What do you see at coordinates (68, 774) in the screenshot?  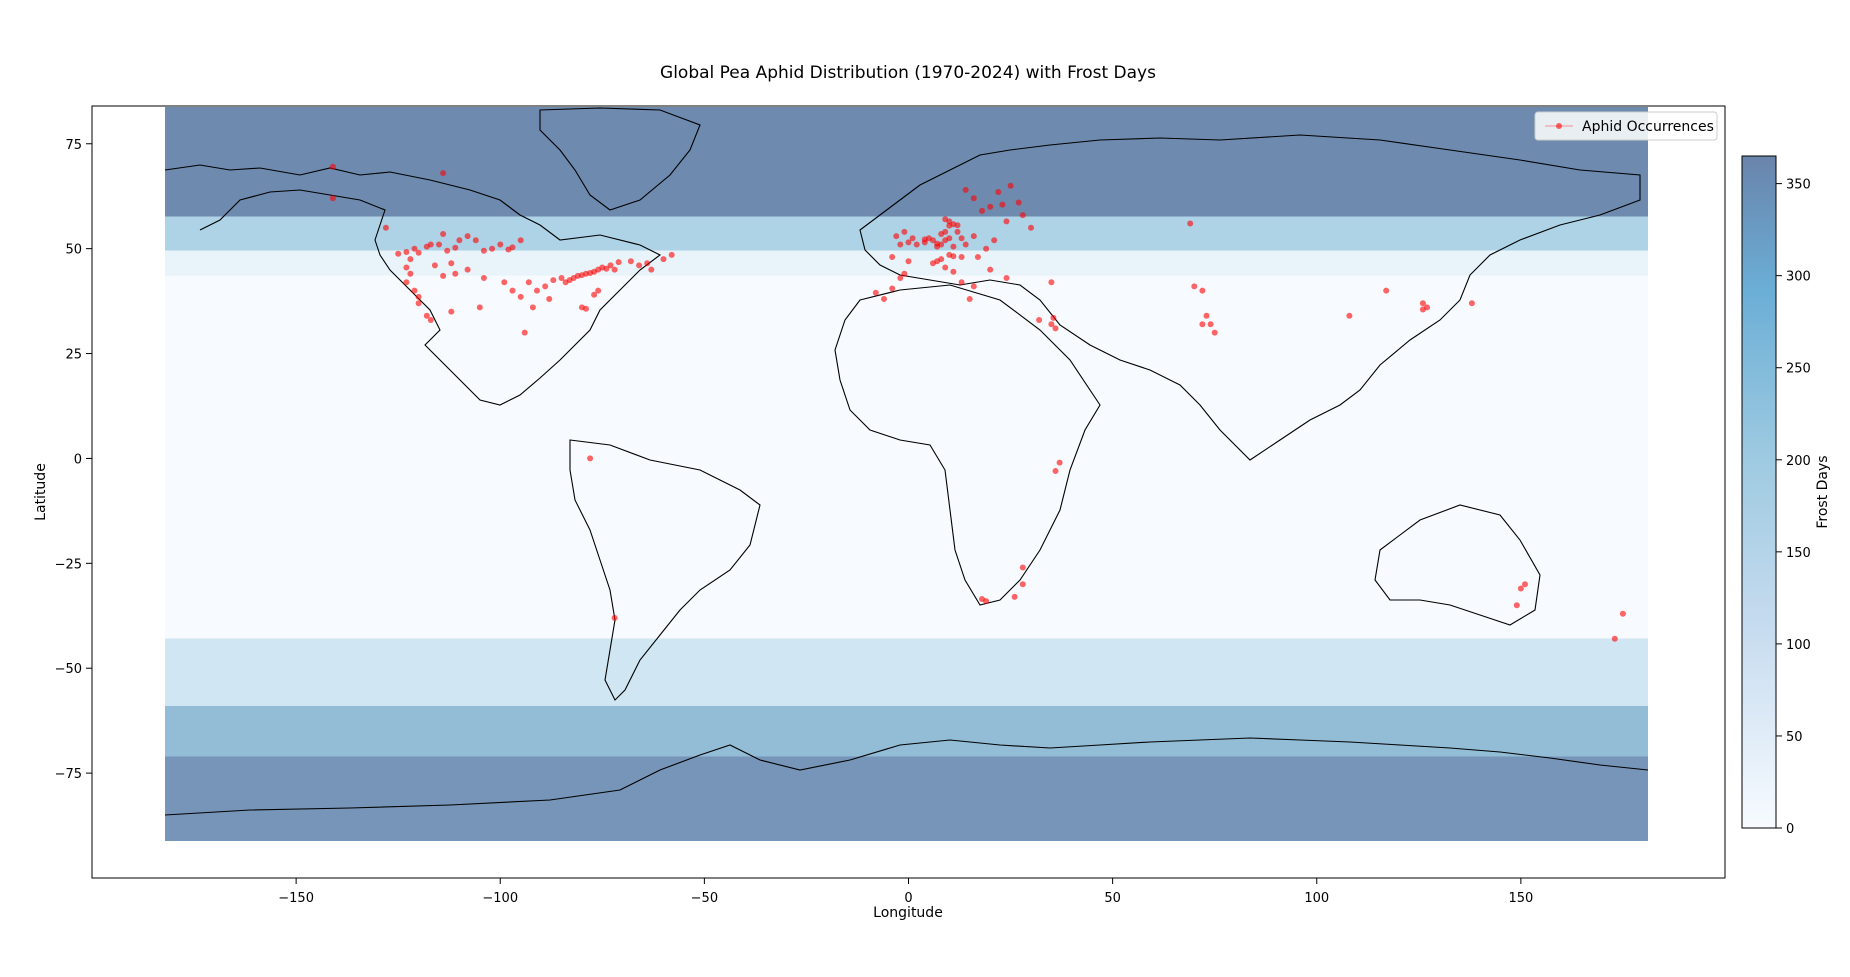 I see `y-tick-label: −75` at bounding box center [68, 774].